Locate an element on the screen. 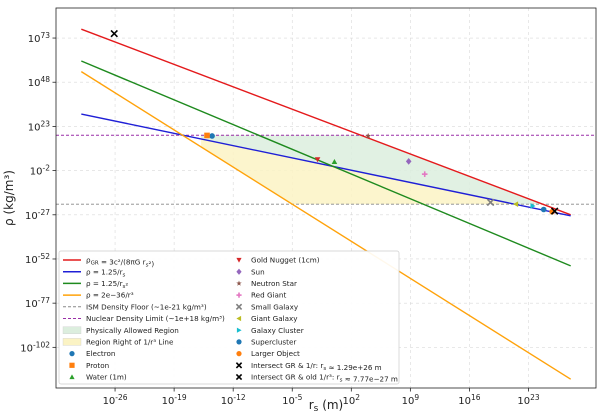  legend-swatch-water-1m is located at coordinates (72, 377).